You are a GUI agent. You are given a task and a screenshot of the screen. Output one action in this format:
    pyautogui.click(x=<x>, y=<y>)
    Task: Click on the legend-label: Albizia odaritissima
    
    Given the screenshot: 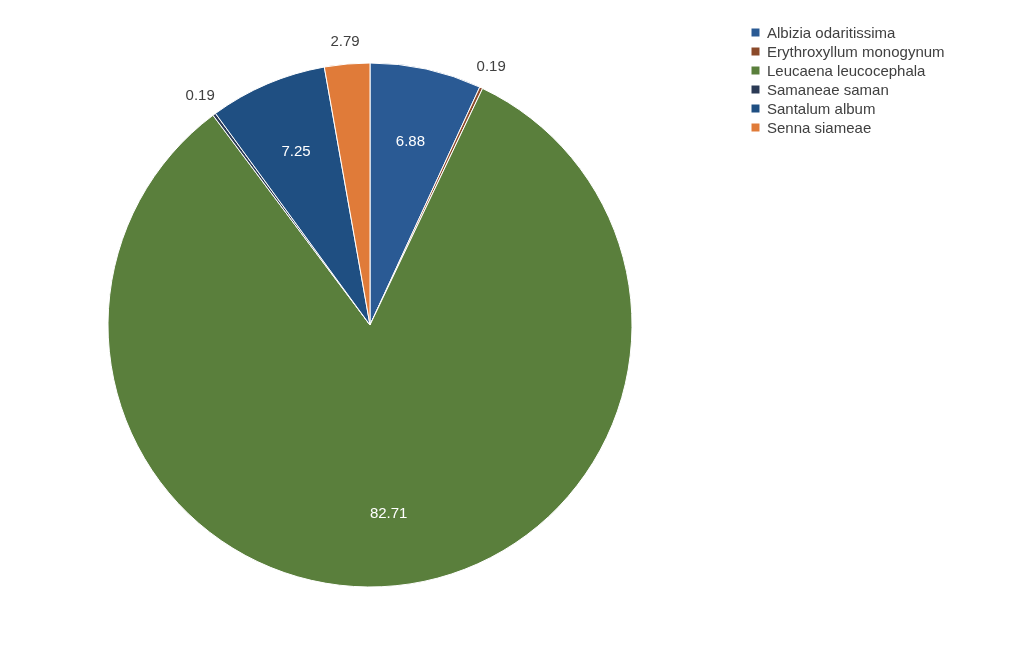 What is the action you would take?
    pyautogui.click(x=832, y=32)
    